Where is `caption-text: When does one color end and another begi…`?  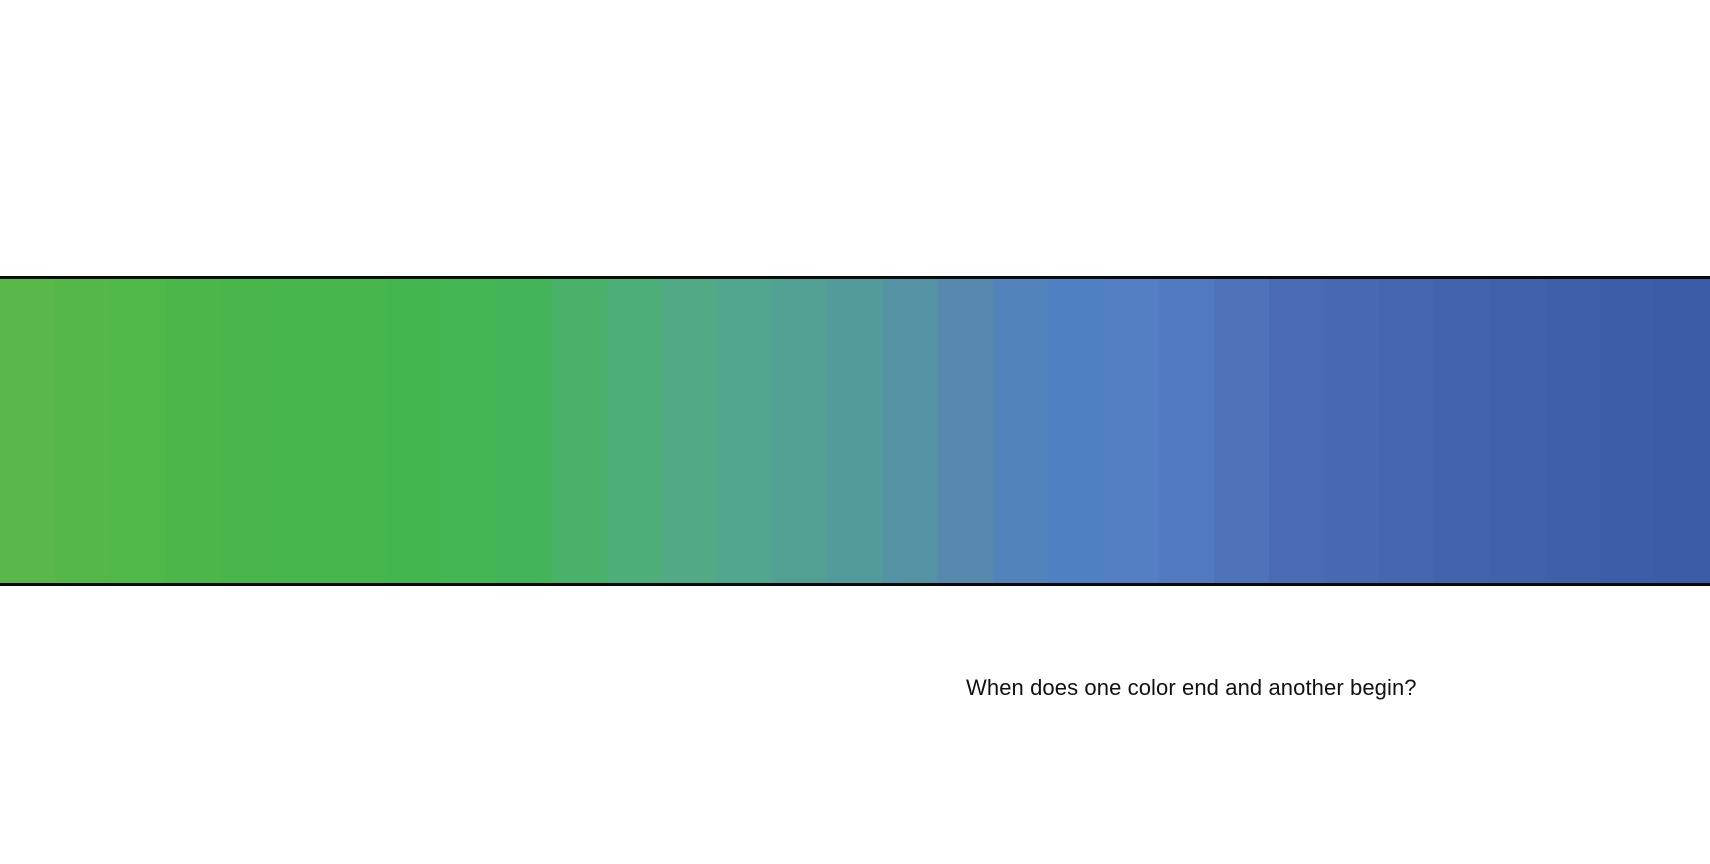 caption-text: When does one color end and another begi… is located at coordinates (1191, 687).